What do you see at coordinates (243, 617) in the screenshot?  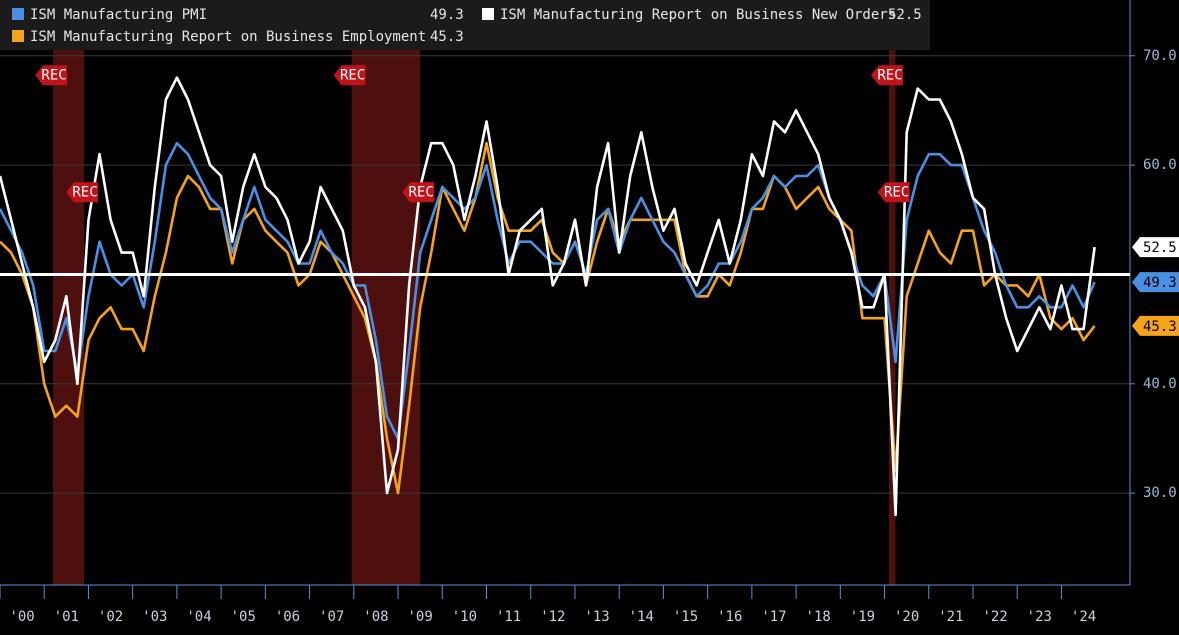 I see `x-tick-label: '05` at bounding box center [243, 617].